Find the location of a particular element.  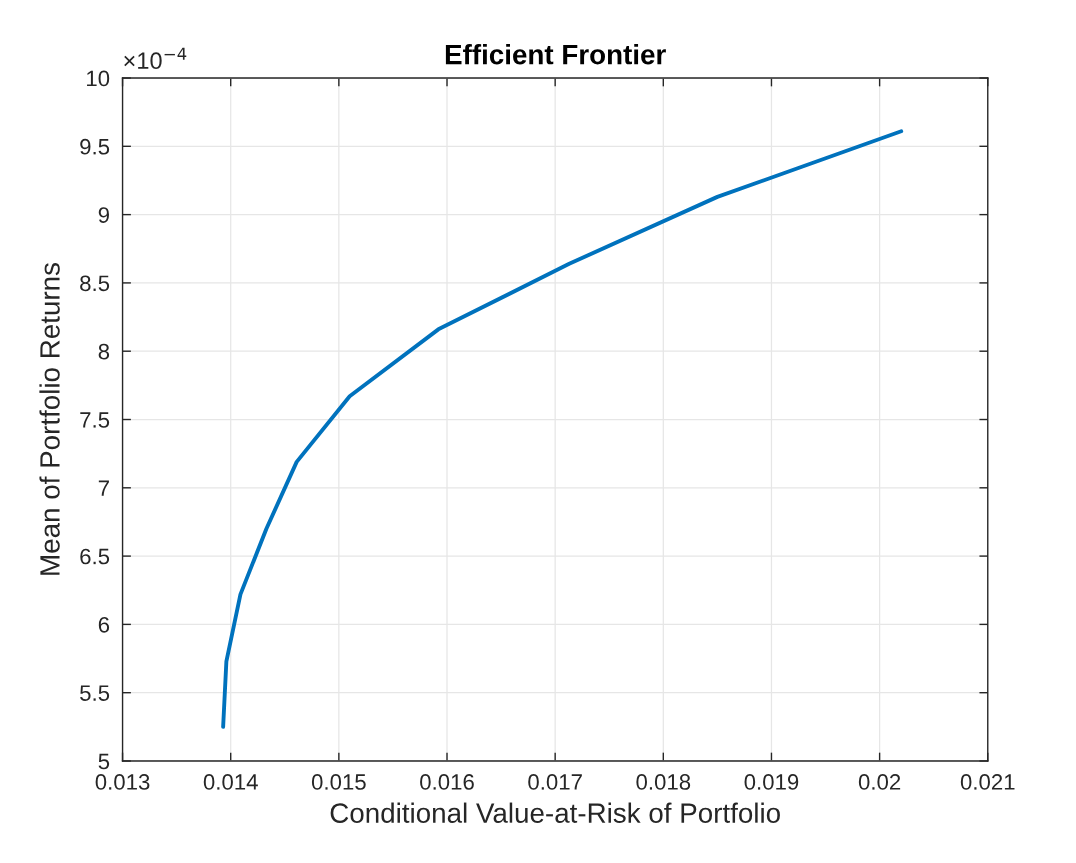

x-tick-label: 0.021 is located at coordinates (987, 782).